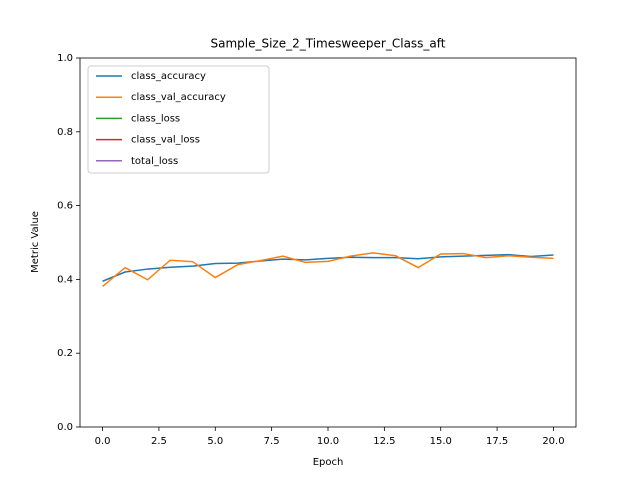 The height and width of the screenshot is (480, 640). Describe the element at coordinates (103, 441) in the screenshot. I see `x-tick-label: 0.0` at that location.